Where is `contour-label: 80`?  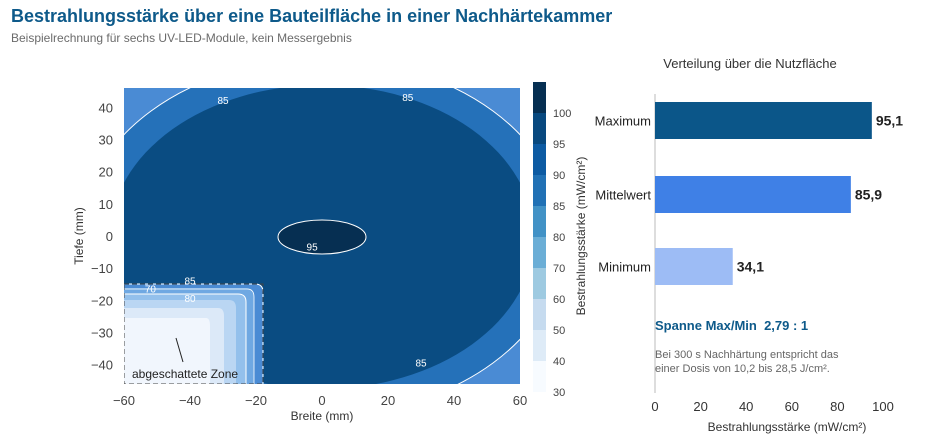
contour-label: 80 is located at coordinates (190, 299).